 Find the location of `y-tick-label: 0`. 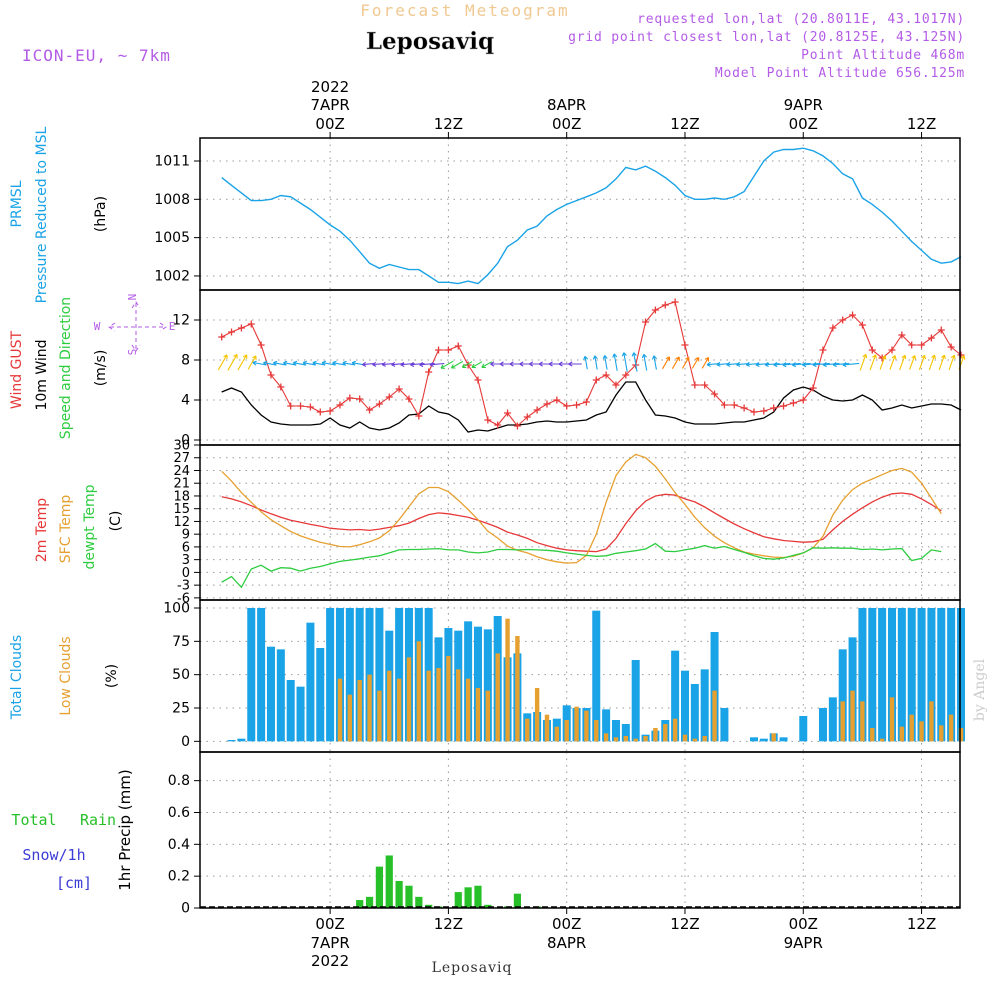

y-tick-label: 0 is located at coordinates (185, 742).